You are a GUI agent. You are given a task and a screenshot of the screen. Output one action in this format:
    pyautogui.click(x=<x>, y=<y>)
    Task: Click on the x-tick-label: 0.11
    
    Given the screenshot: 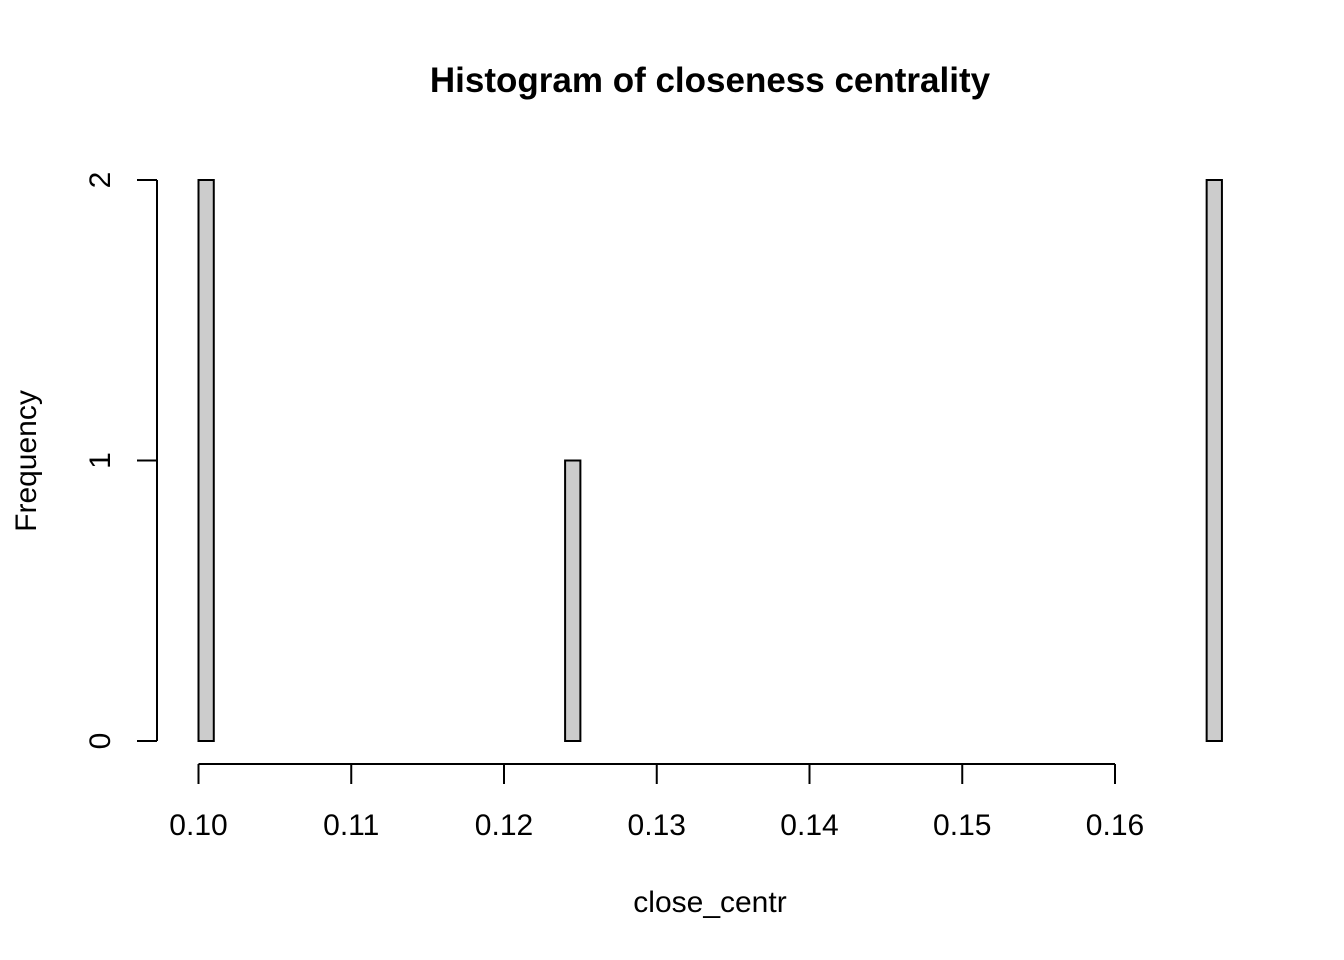 What is the action you would take?
    pyautogui.click(x=351, y=825)
    